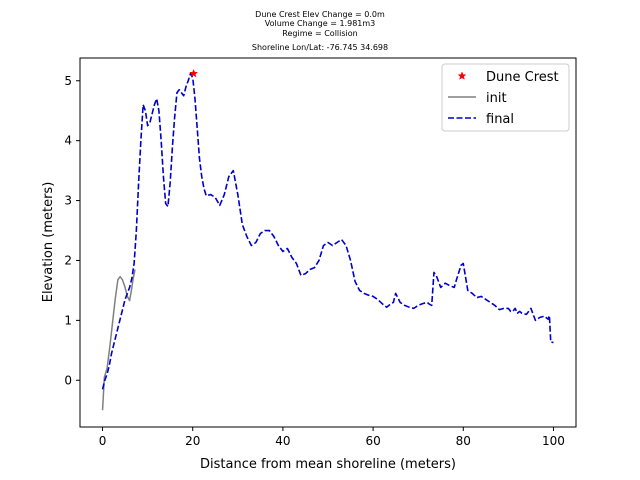 The image size is (640, 480). I want to click on legend: Dune Crest init final, so click(505, 97).